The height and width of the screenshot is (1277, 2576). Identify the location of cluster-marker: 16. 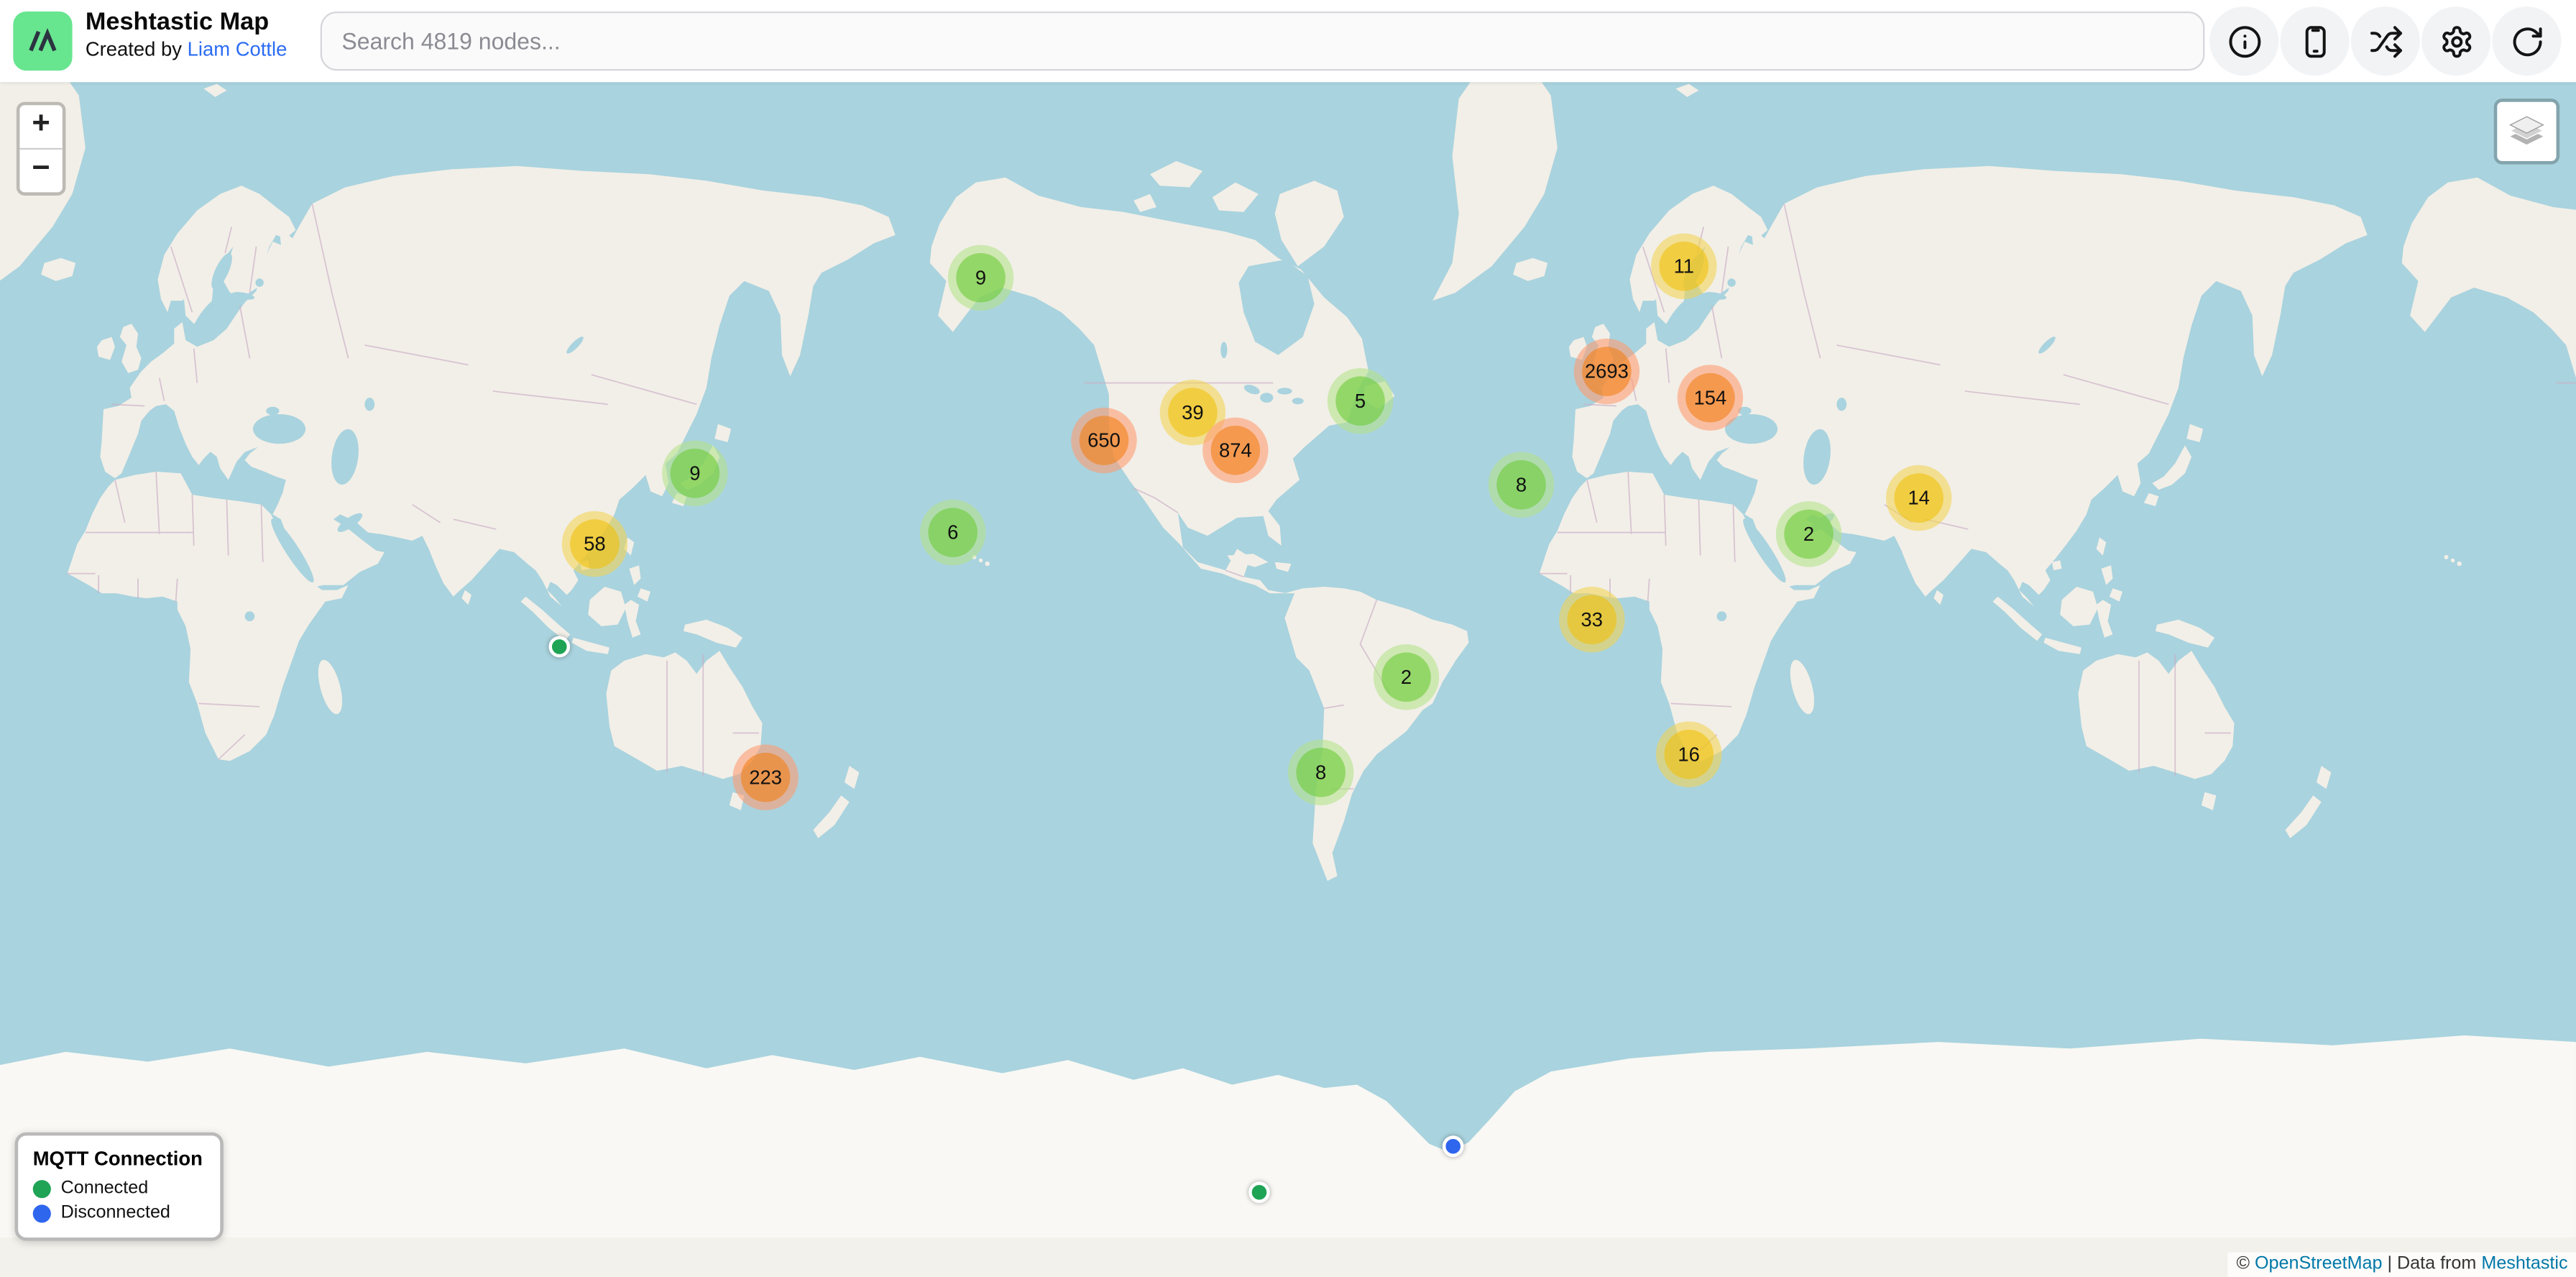
(1688, 754).